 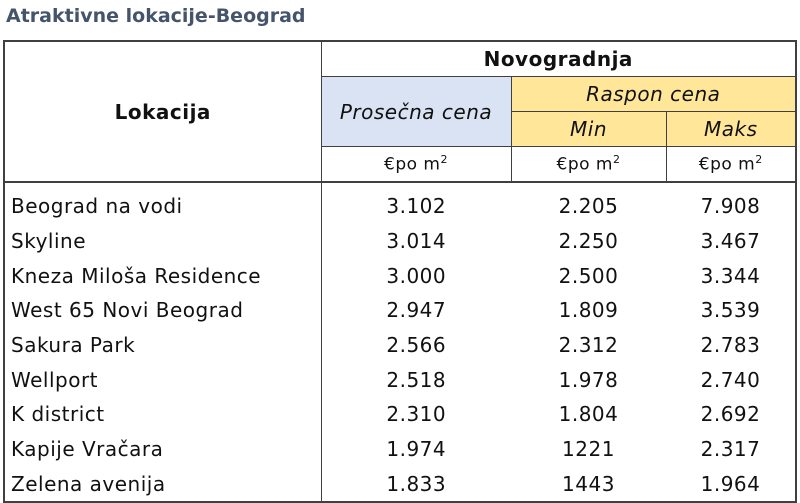 I want to click on average-header: Prosečna cena, so click(x=416, y=111).